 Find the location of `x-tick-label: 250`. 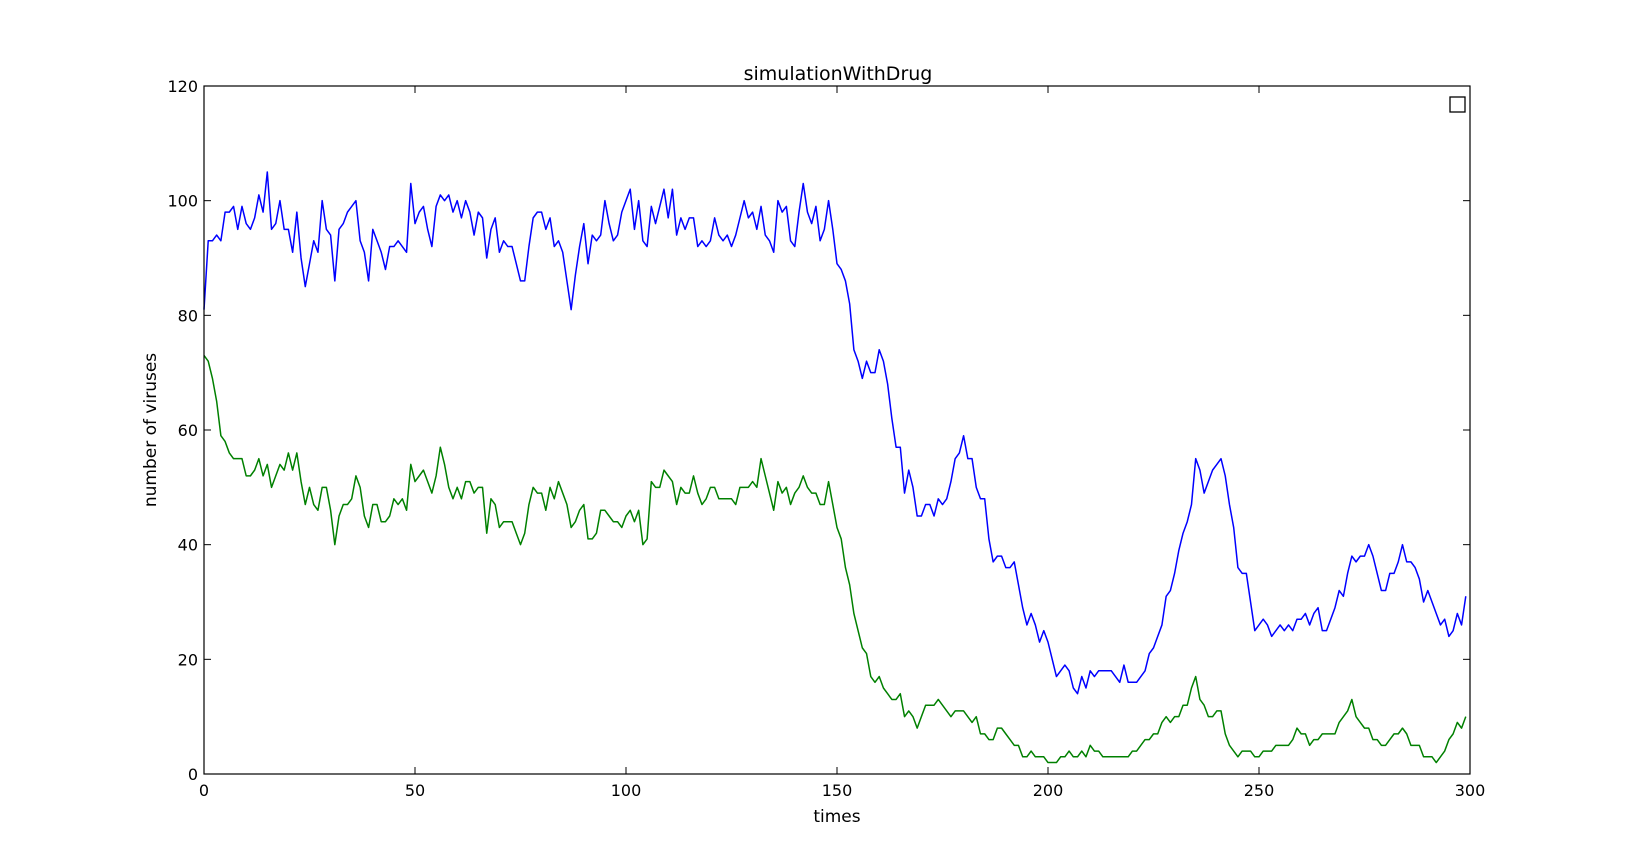

x-tick-label: 250 is located at coordinates (1259, 790).